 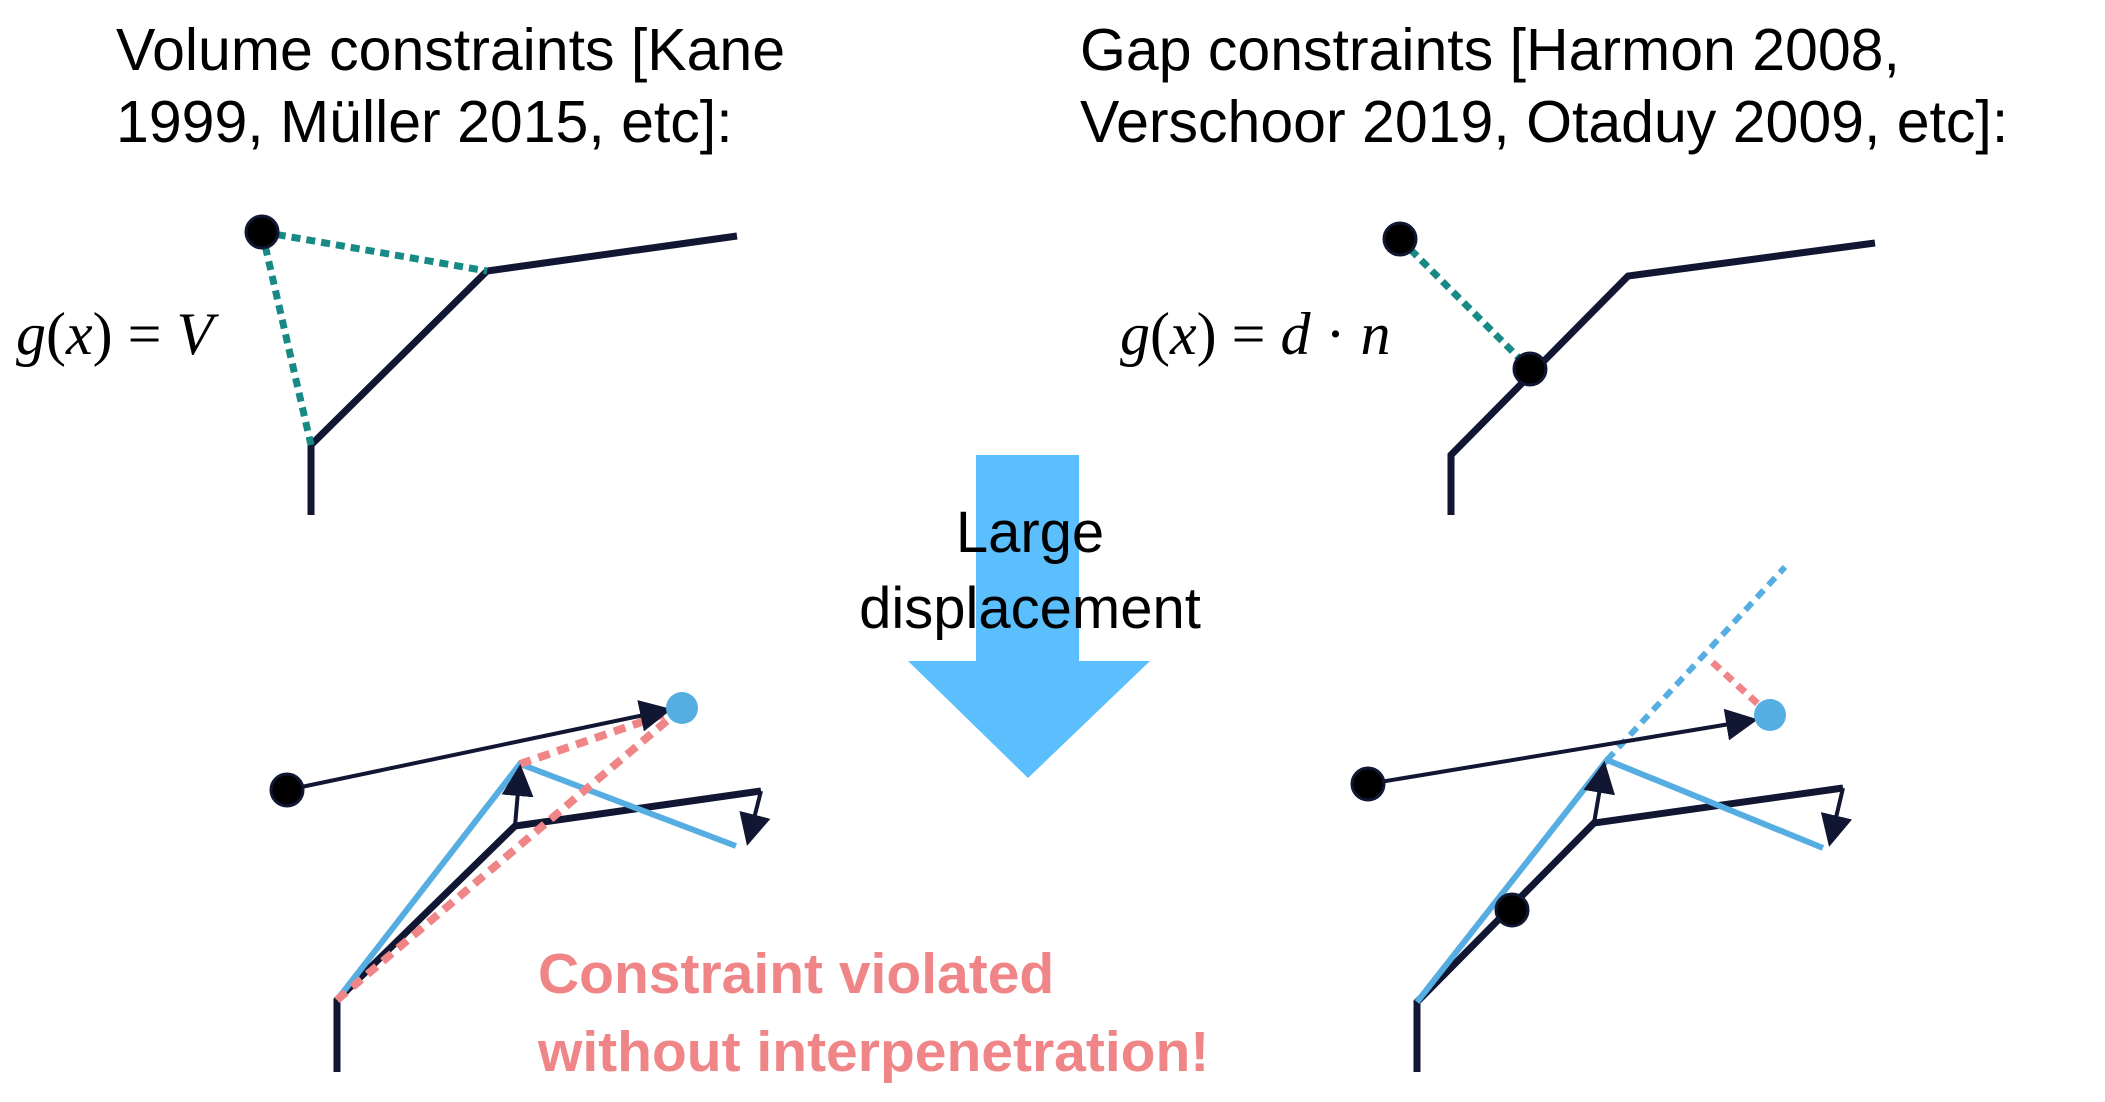 I want to click on surface-extension, so click(x=1696, y=663).